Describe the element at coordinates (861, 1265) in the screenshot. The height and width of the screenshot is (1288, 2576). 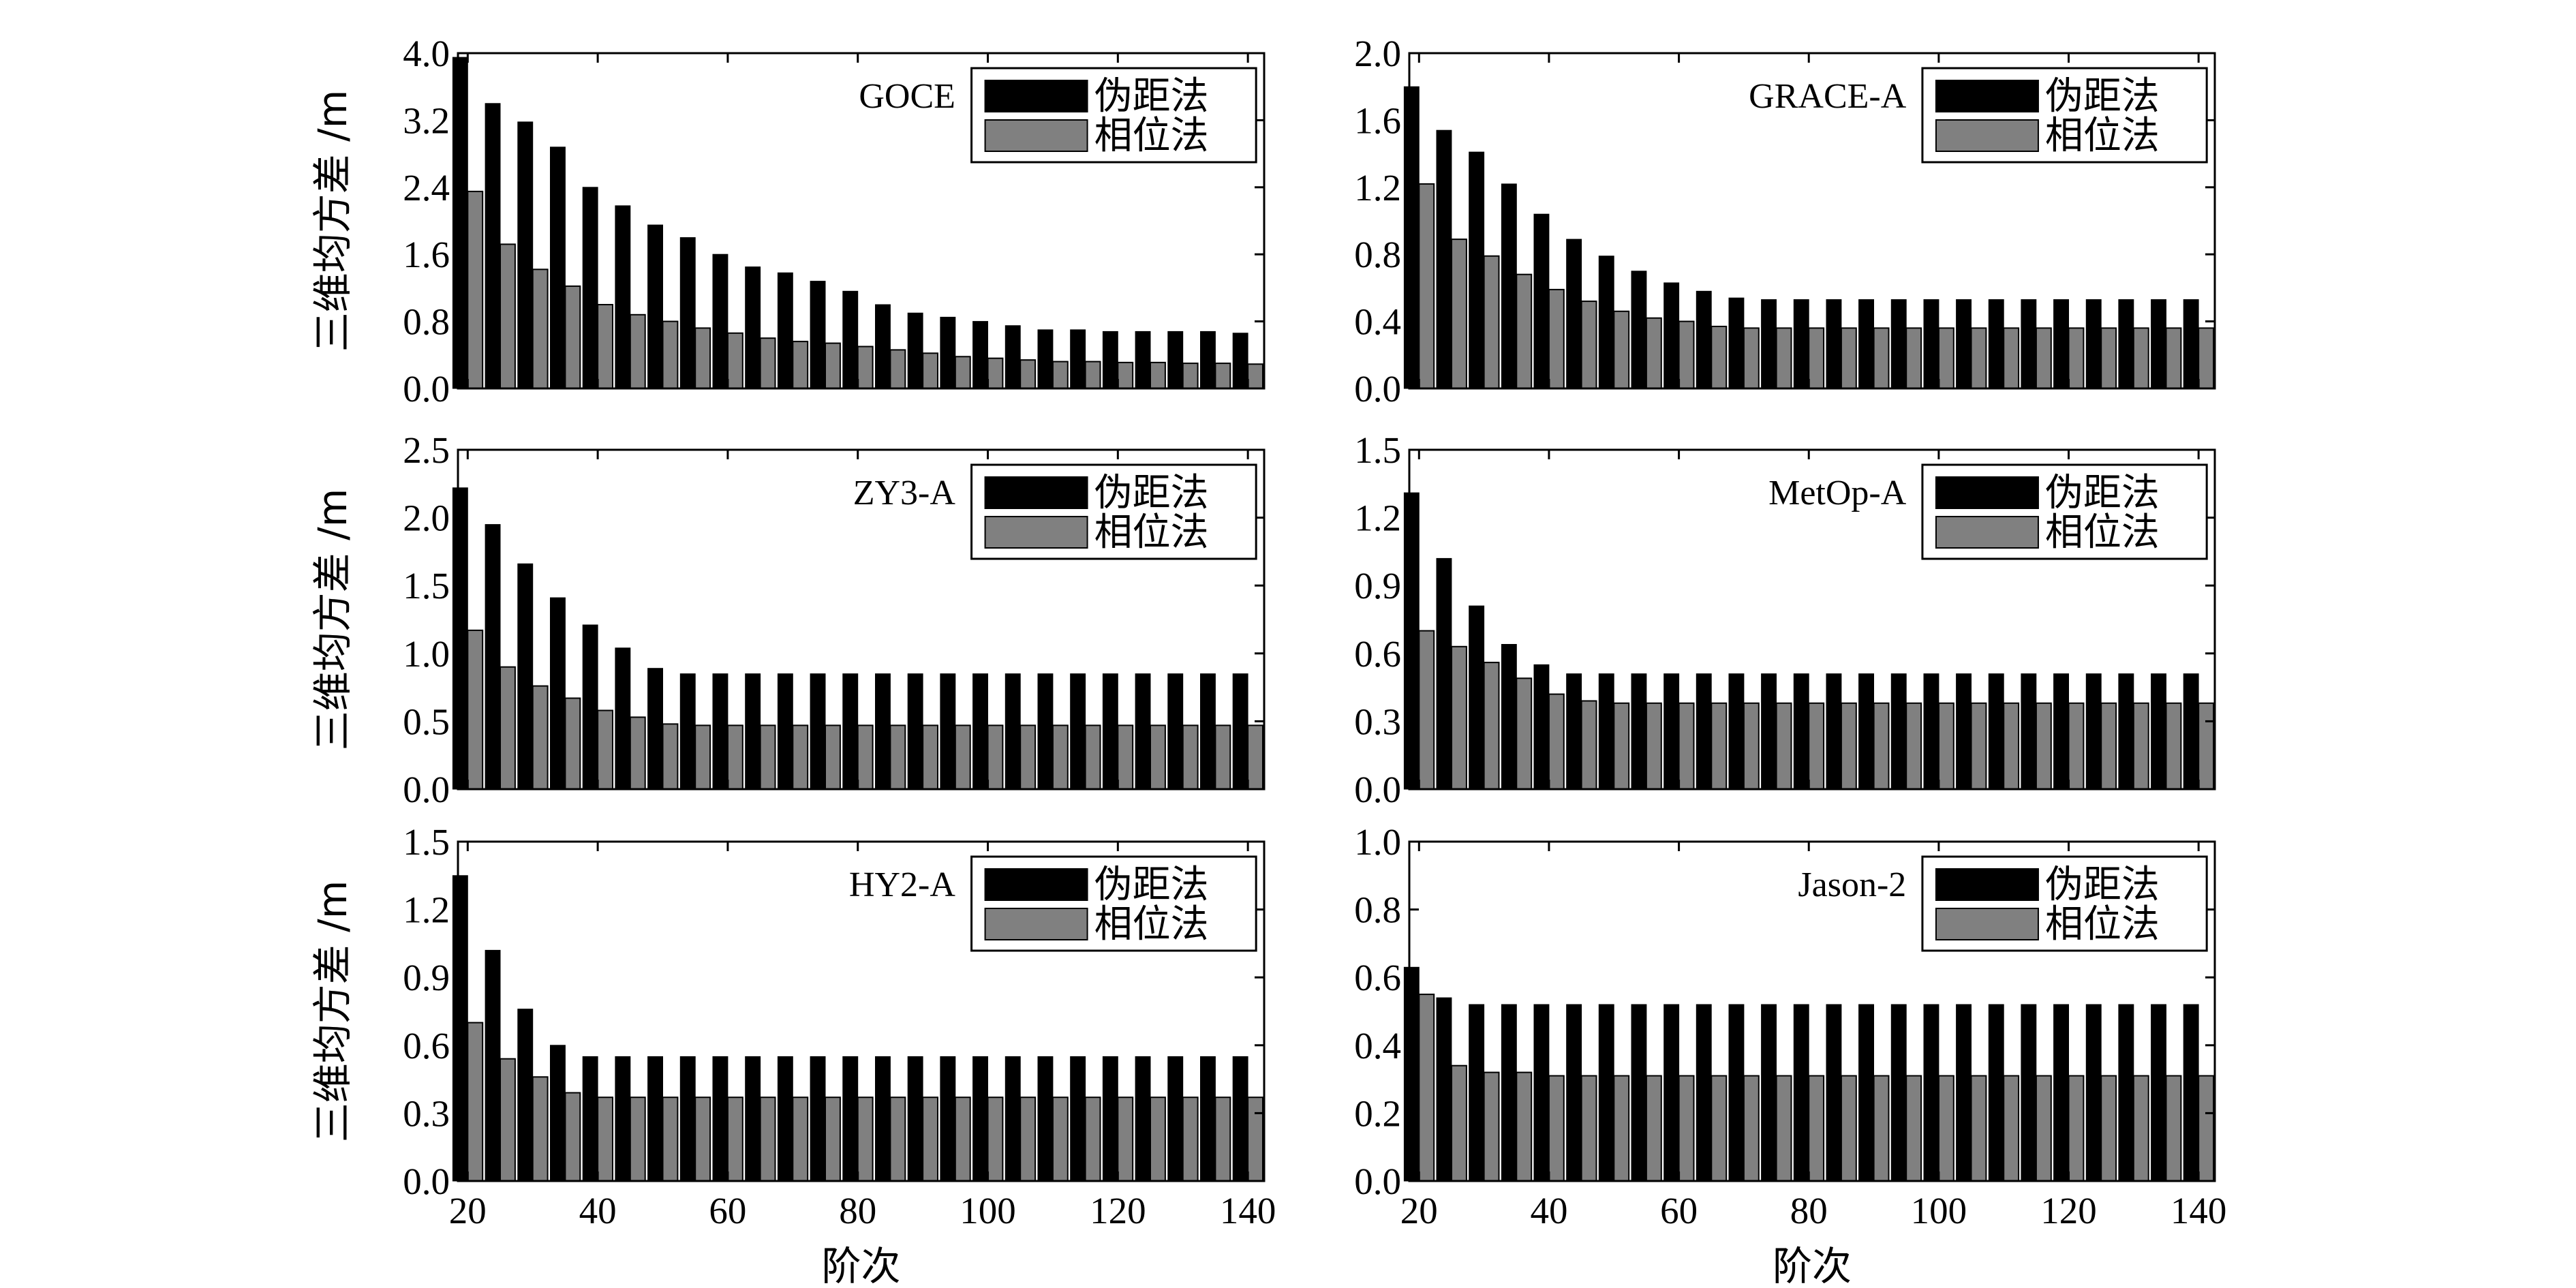
I see `x-axis-title: 阶次` at that location.